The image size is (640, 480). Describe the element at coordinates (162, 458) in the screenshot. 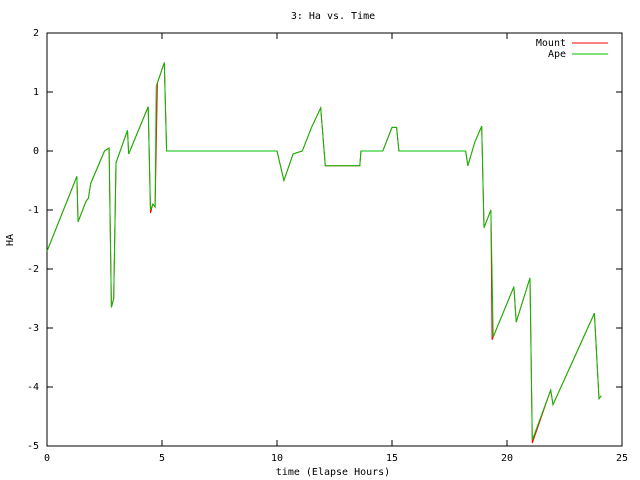

I see `x-tick-label: 5` at that location.